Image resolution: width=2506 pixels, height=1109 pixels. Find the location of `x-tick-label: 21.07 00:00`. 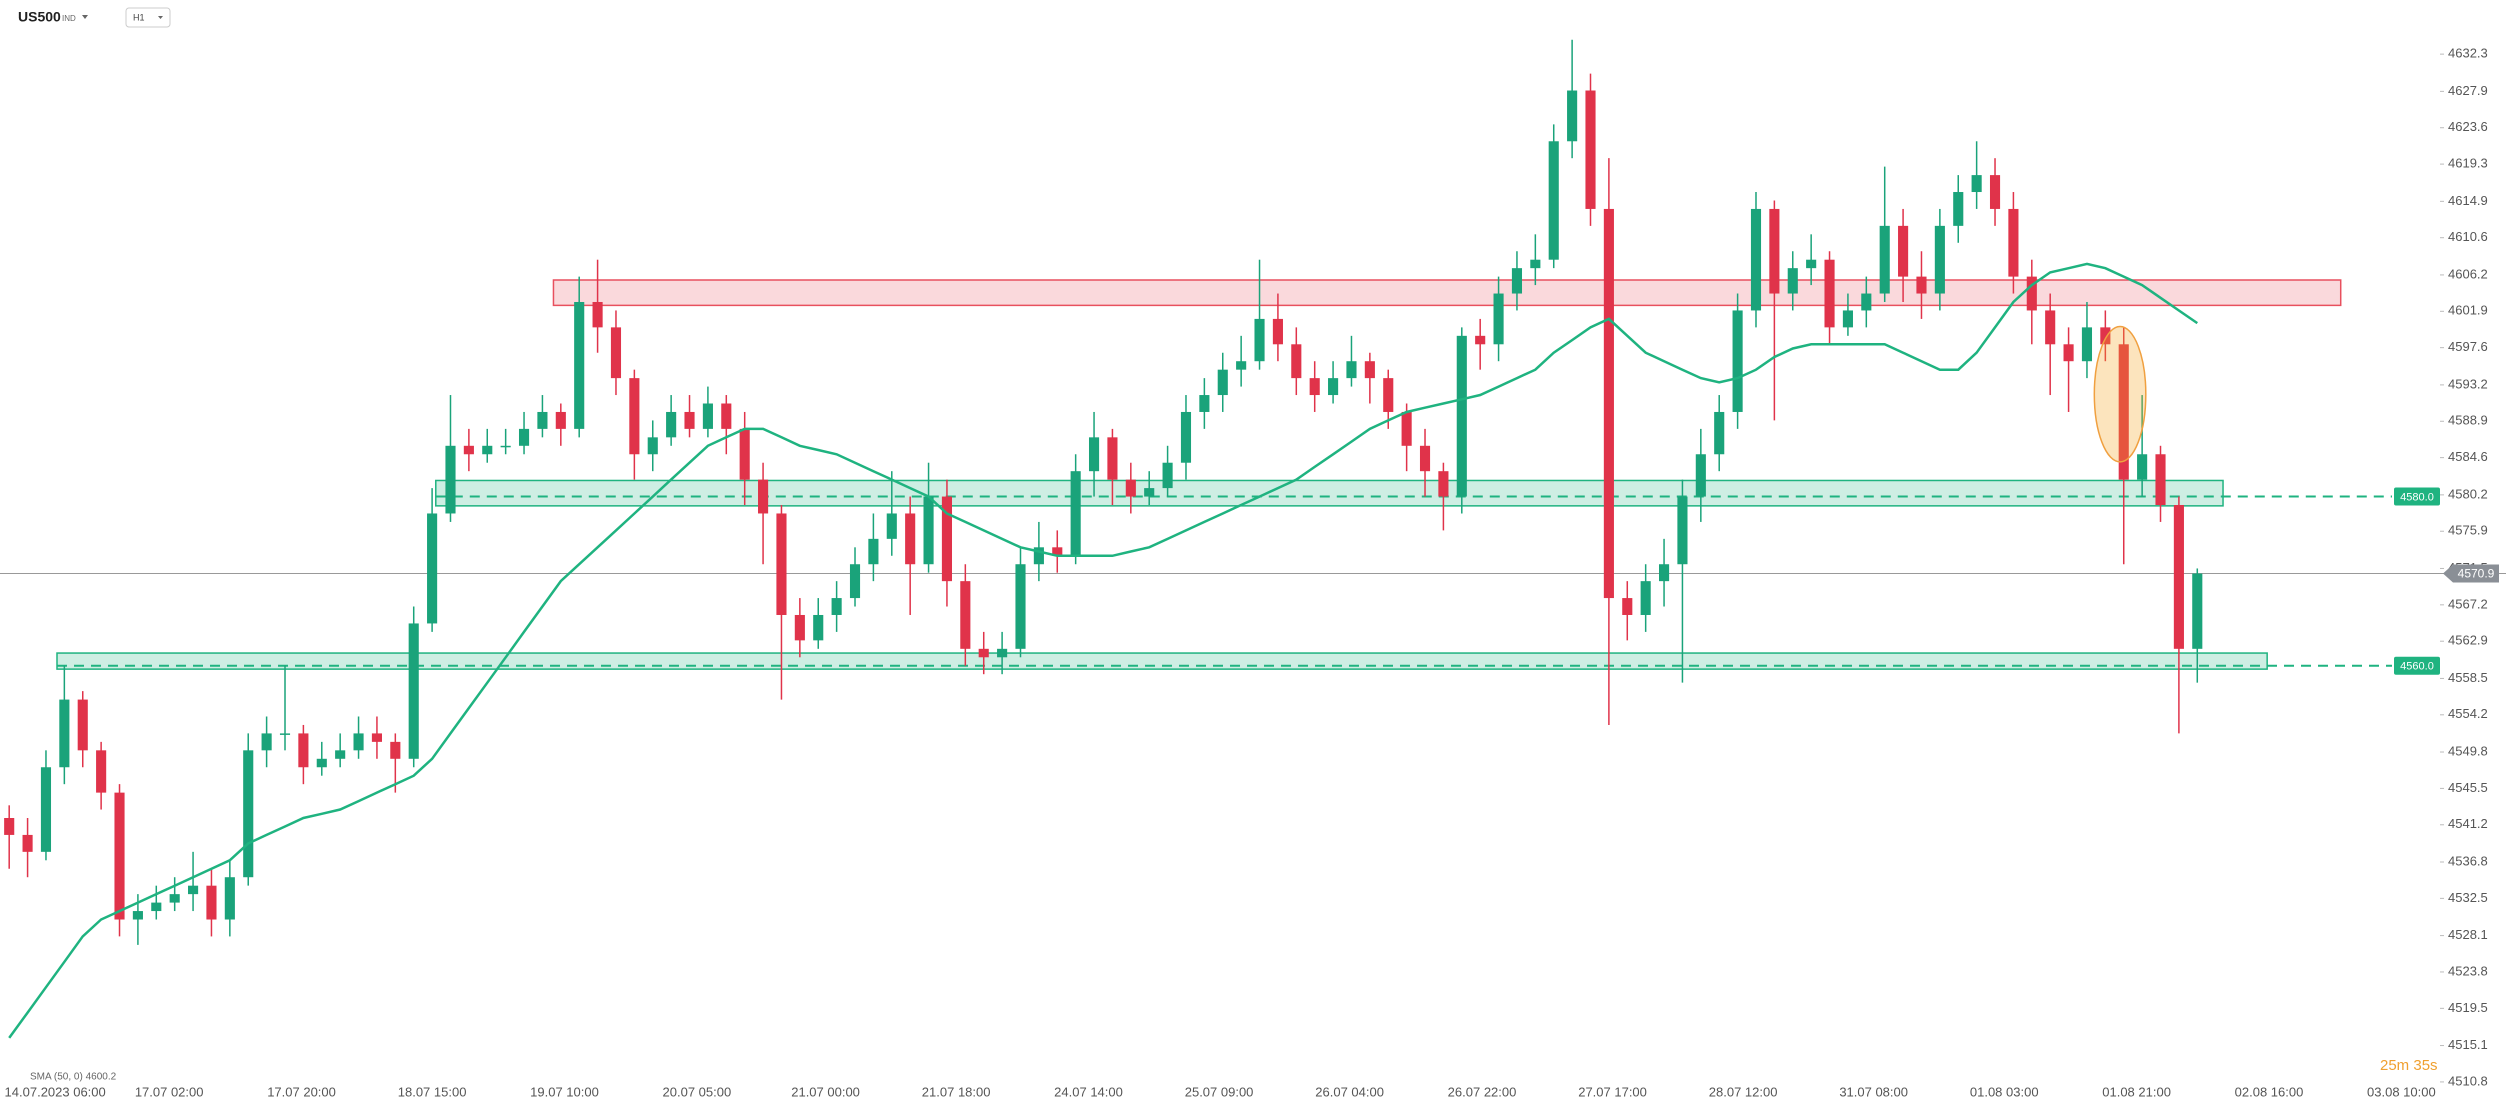

x-tick-label: 21.07 00:00 is located at coordinates (825, 1091).